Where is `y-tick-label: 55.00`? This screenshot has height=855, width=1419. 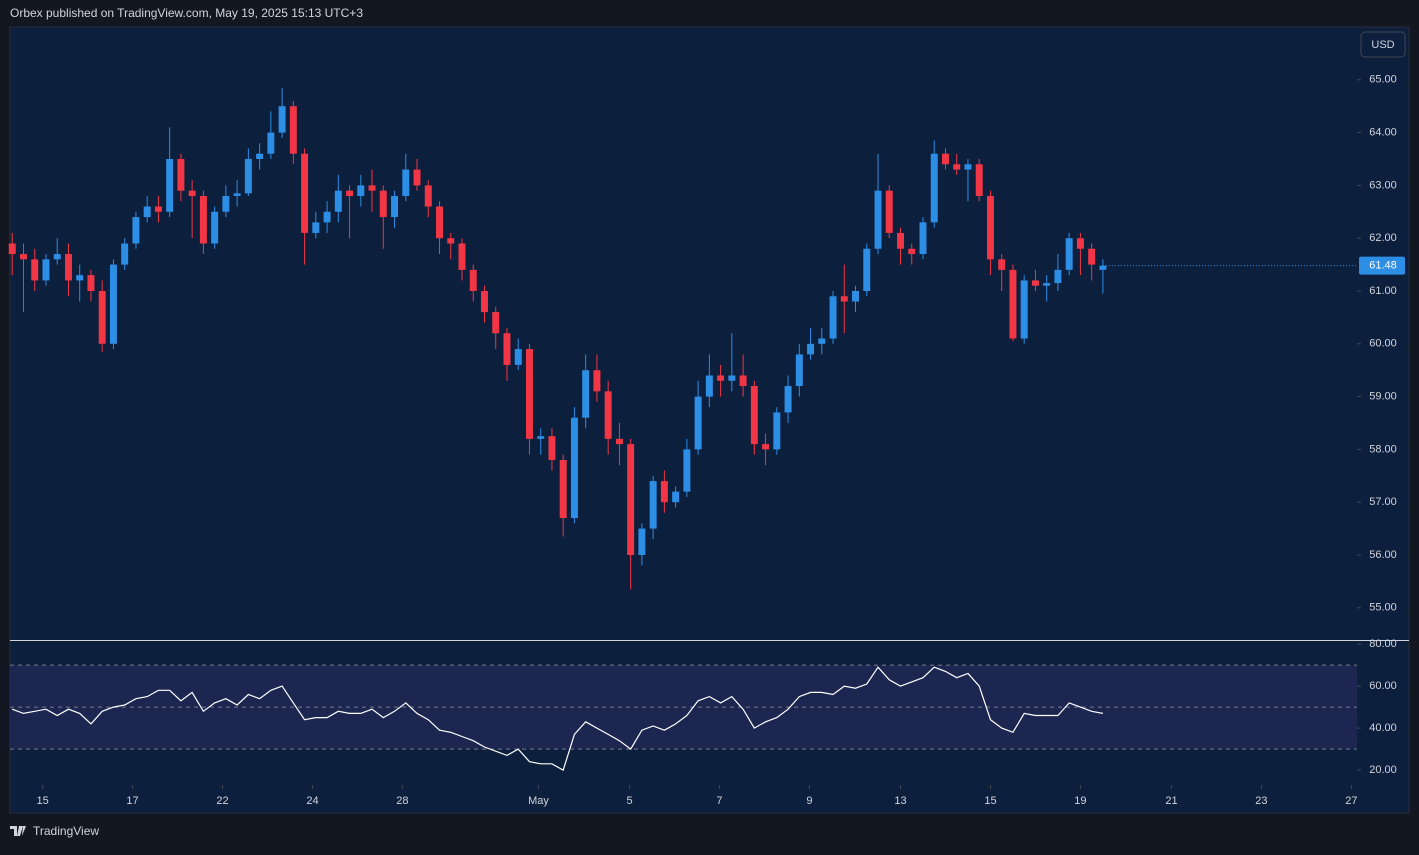 y-tick-label: 55.00 is located at coordinates (1383, 608).